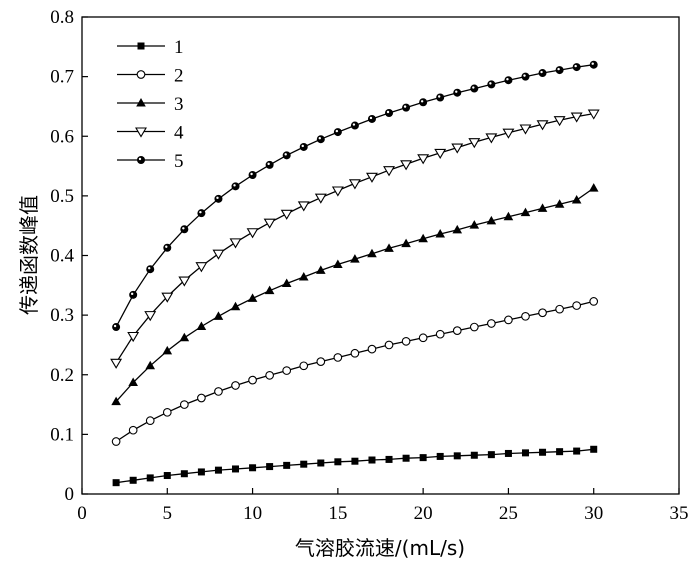 The image size is (700, 569). I want to click on legend-entry-3: 3, so click(150, 104).